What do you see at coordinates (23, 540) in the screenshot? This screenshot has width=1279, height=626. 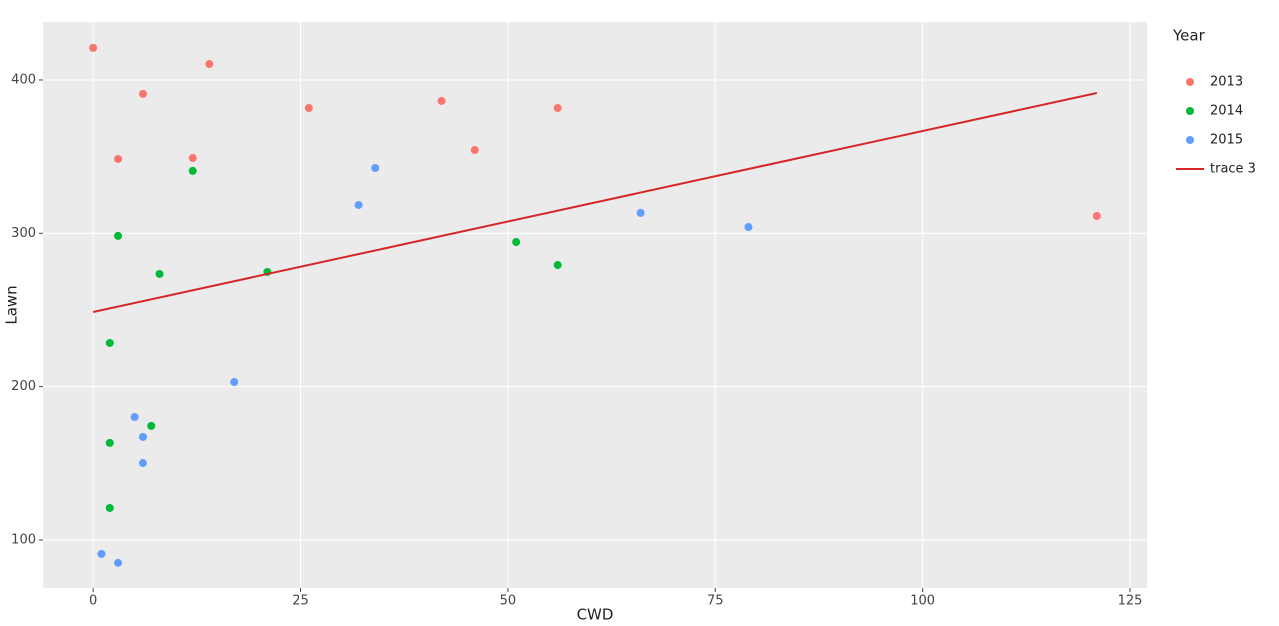 I see `y-tick-label: 100` at bounding box center [23, 540].